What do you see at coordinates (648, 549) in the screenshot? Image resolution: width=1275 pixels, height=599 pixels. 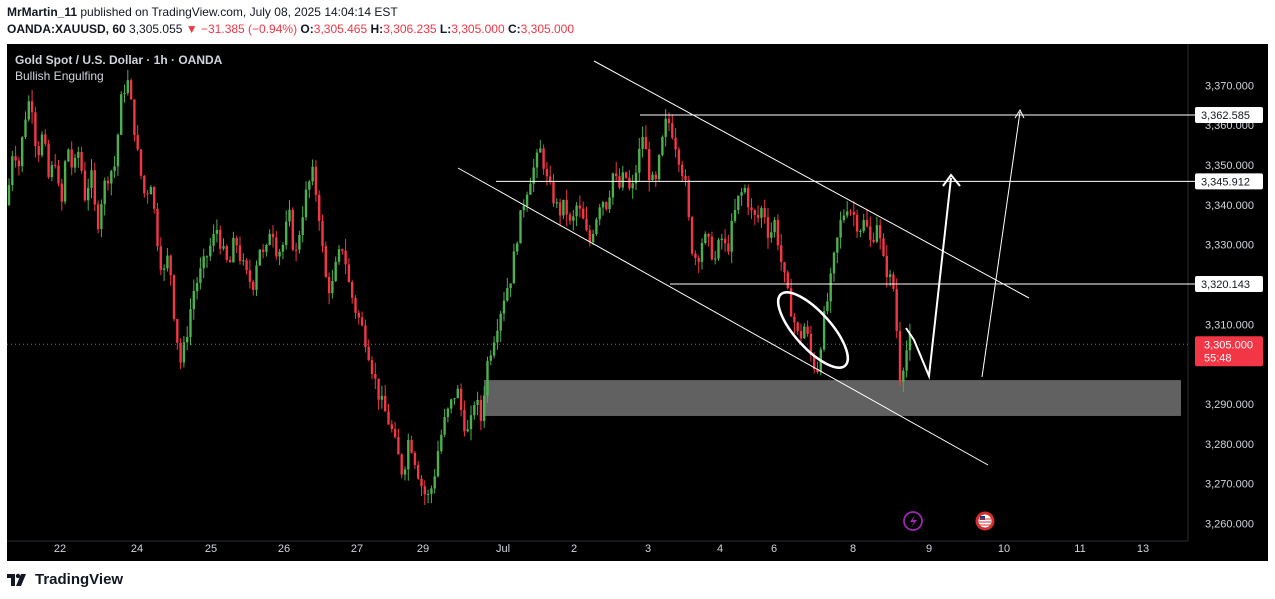 I see `time-axis-label: 3` at bounding box center [648, 549].